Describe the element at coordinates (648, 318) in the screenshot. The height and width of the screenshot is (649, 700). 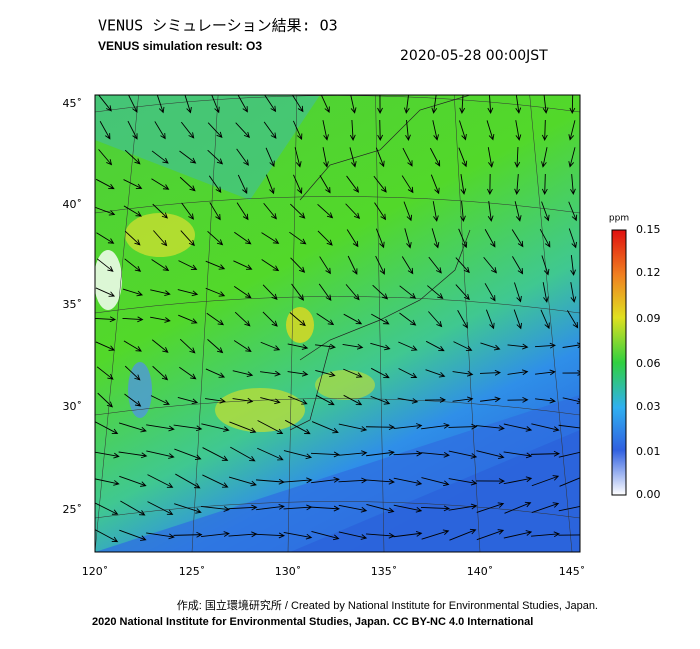
I see `colorbar-label: 0.09` at that location.